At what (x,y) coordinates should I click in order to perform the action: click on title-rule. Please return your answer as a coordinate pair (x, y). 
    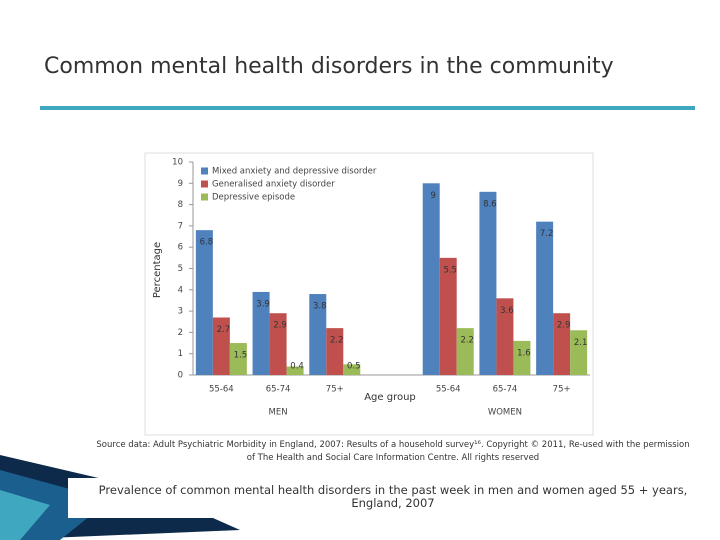
    Looking at the image, I should click on (367, 108).